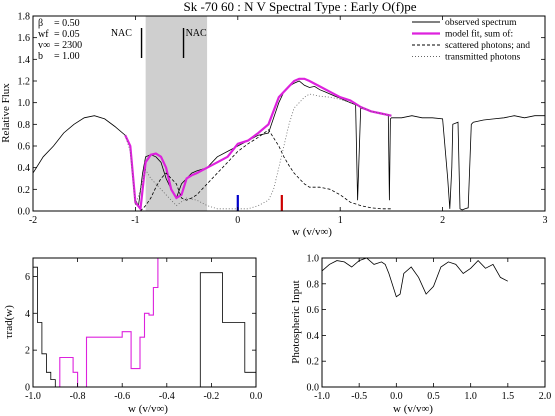  What do you see at coordinates (67, 23) in the screenshot?
I see `param-value: = 0.50` at bounding box center [67, 23].